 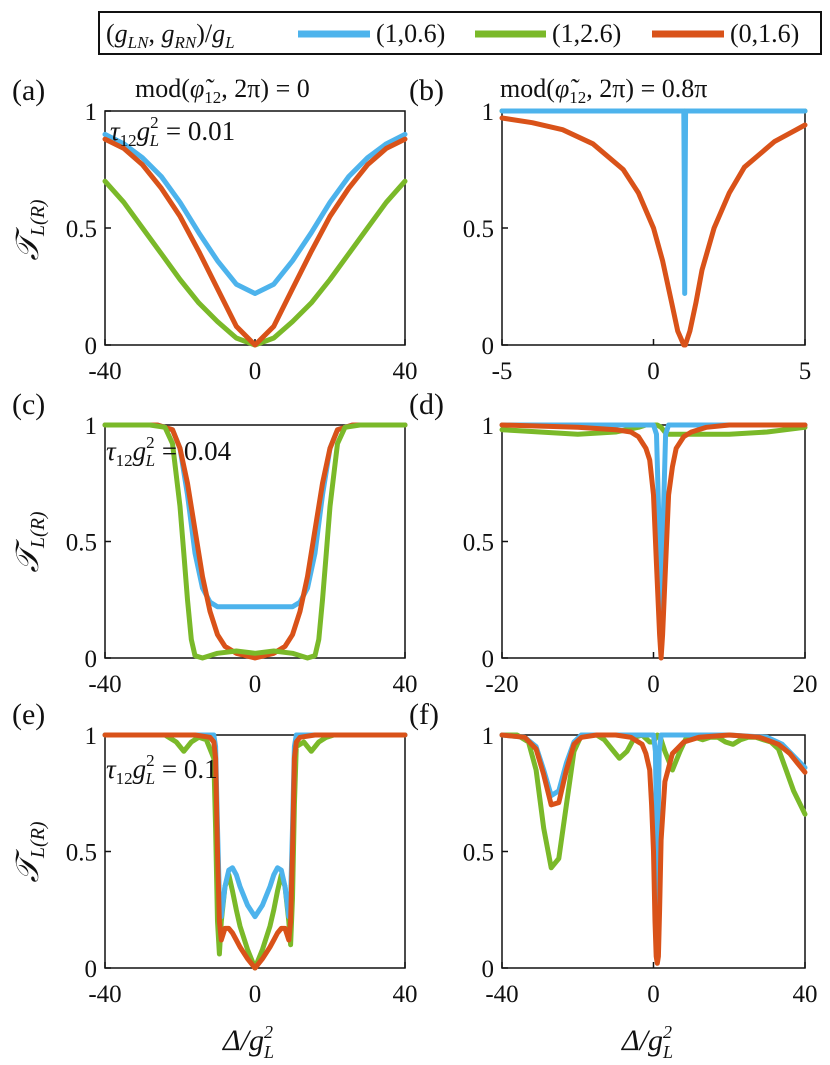 What do you see at coordinates (91, 426) in the screenshot?
I see `y-tick-label-c-2: 1` at bounding box center [91, 426].